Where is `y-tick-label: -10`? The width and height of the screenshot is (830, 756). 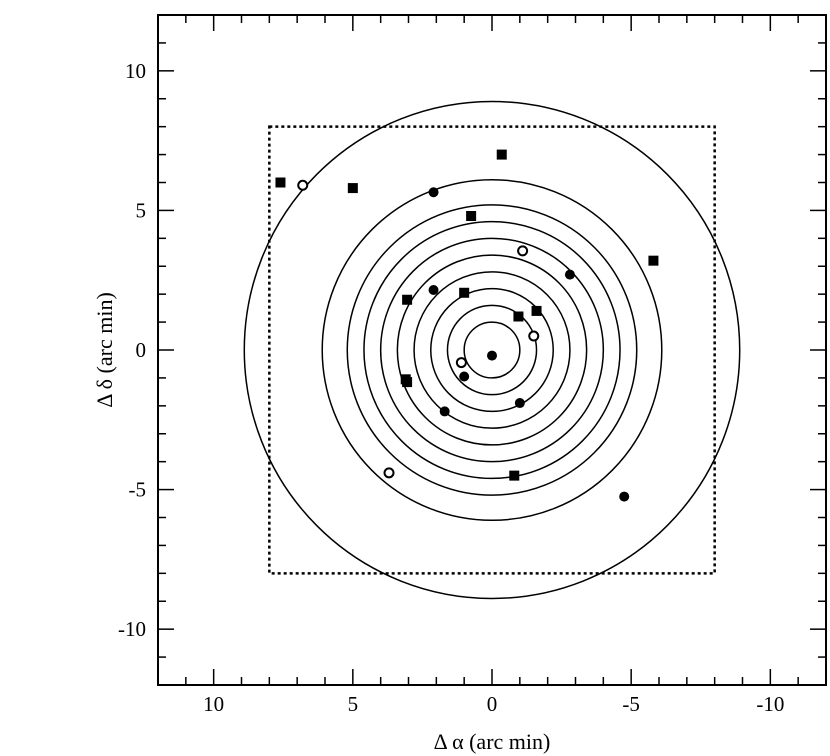 y-tick-label: -10 is located at coordinates (132, 629).